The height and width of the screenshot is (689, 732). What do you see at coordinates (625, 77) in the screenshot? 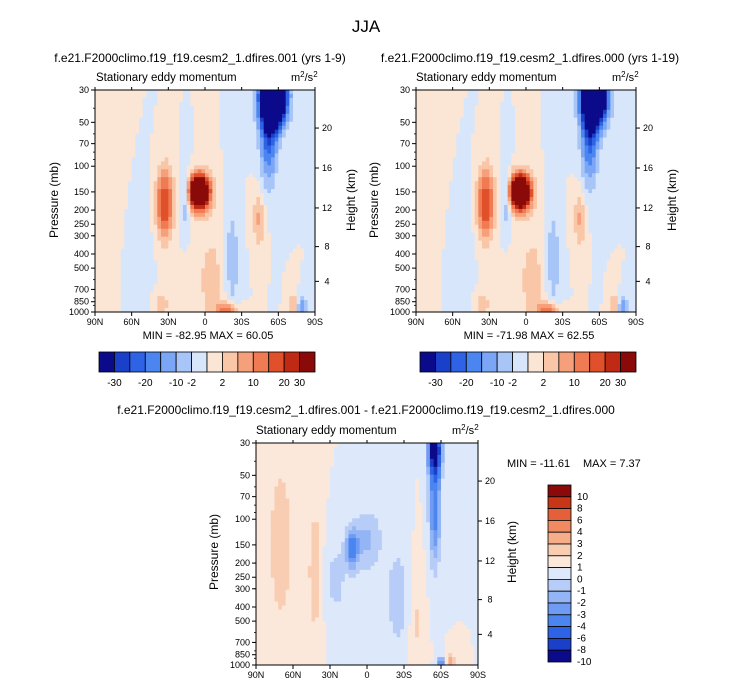
I see `panel-2-units: m2/s2` at bounding box center [625, 77].